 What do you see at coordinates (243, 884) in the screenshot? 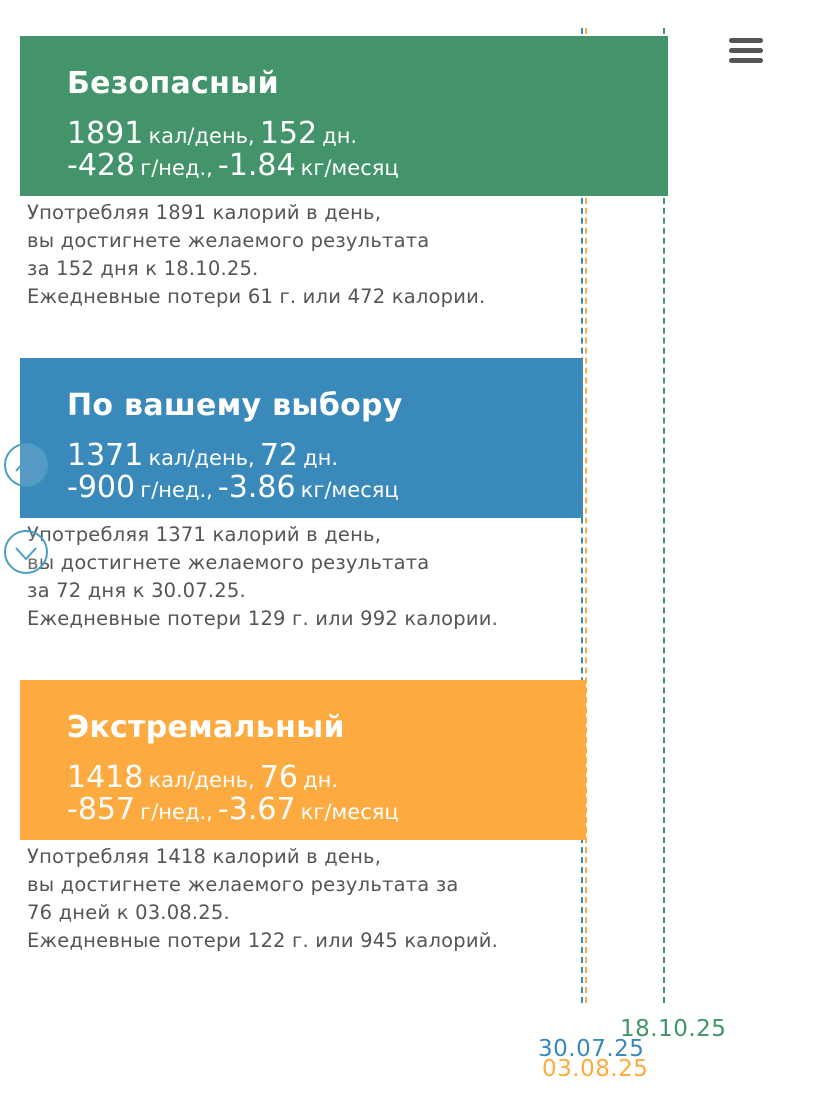
I see `description-line: вы достигнете желаемого результата за` at bounding box center [243, 884].